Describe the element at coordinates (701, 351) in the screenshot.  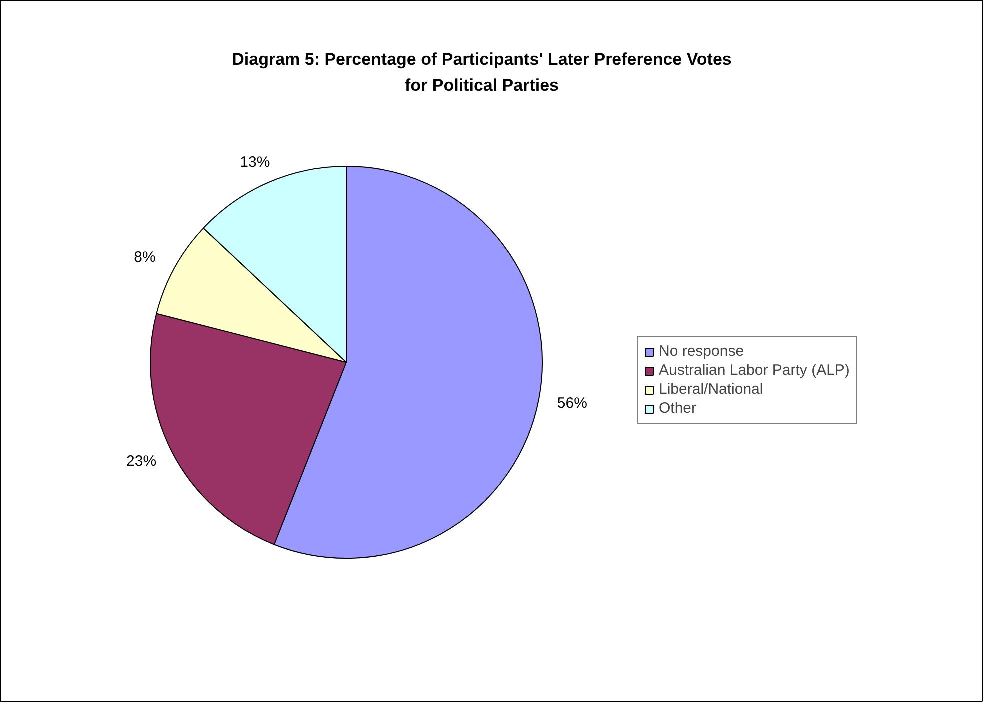
I see `legend-label: No response` at that location.